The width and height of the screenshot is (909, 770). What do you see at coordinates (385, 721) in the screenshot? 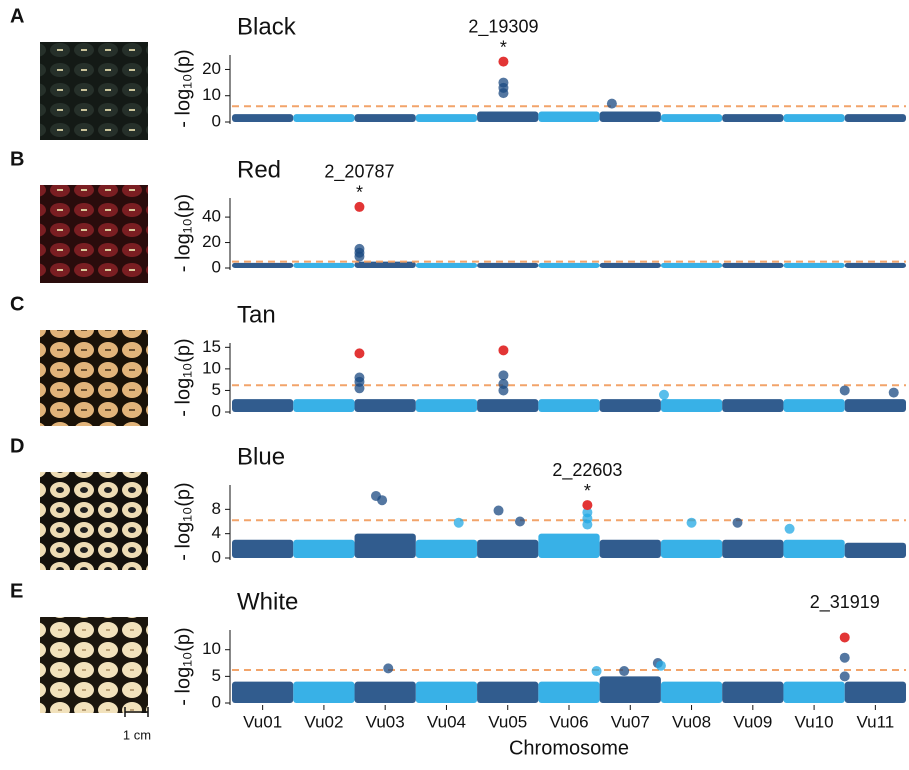
I see `x-tick-label: Vu03` at bounding box center [385, 721].